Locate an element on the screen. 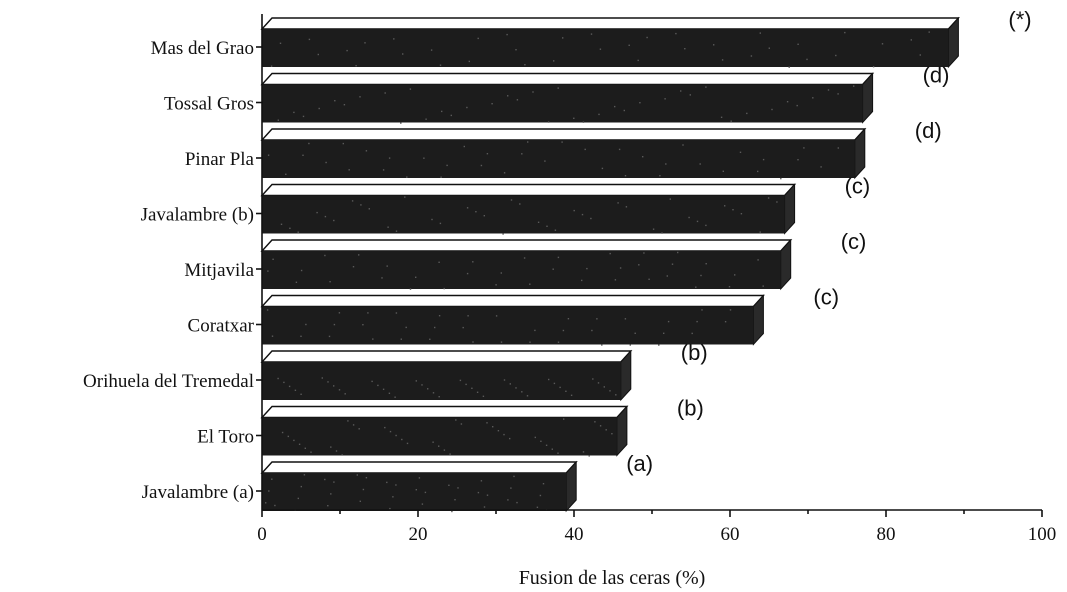 Image resolution: width=1067 pixels, height=592 pixels. x-tick-label: 100 is located at coordinates (1042, 534).